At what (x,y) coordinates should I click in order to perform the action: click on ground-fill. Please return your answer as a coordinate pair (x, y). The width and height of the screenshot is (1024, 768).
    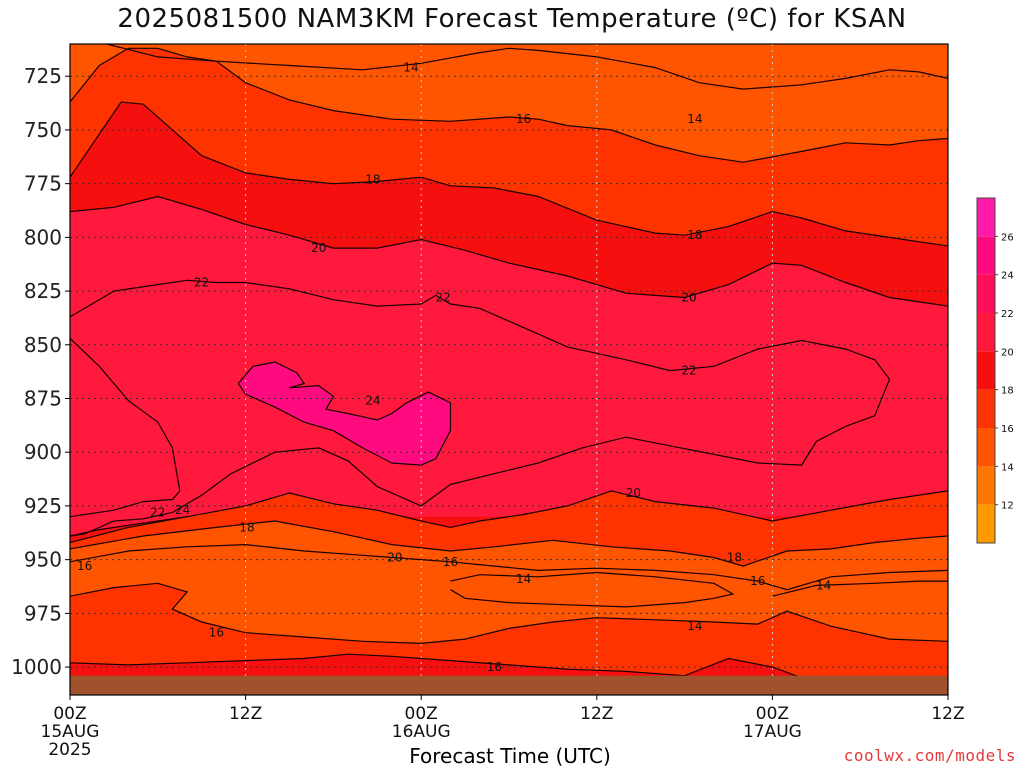
    Looking at the image, I should click on (509, 685).